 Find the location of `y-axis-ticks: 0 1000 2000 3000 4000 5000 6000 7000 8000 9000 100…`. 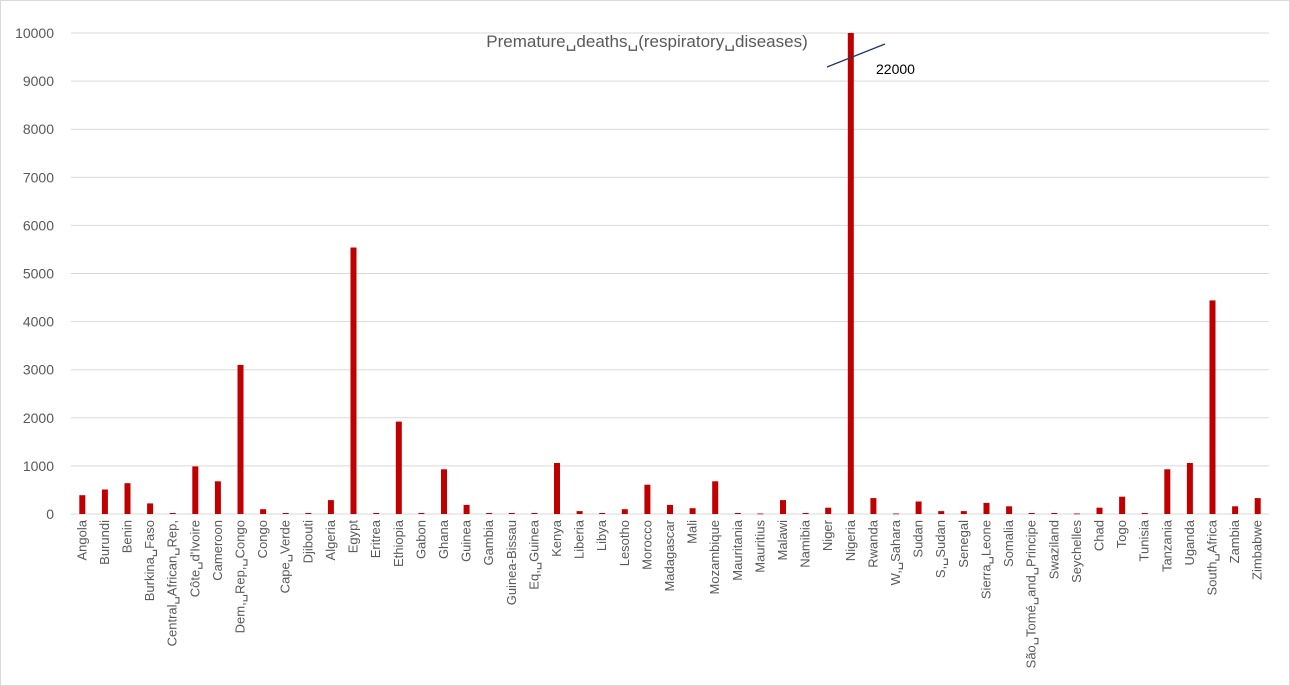

y-axis-ticks: 0 1000 2000 3000 4000 5000 6000 7000 8000 9000 100… is located at coordinates (34, 273).